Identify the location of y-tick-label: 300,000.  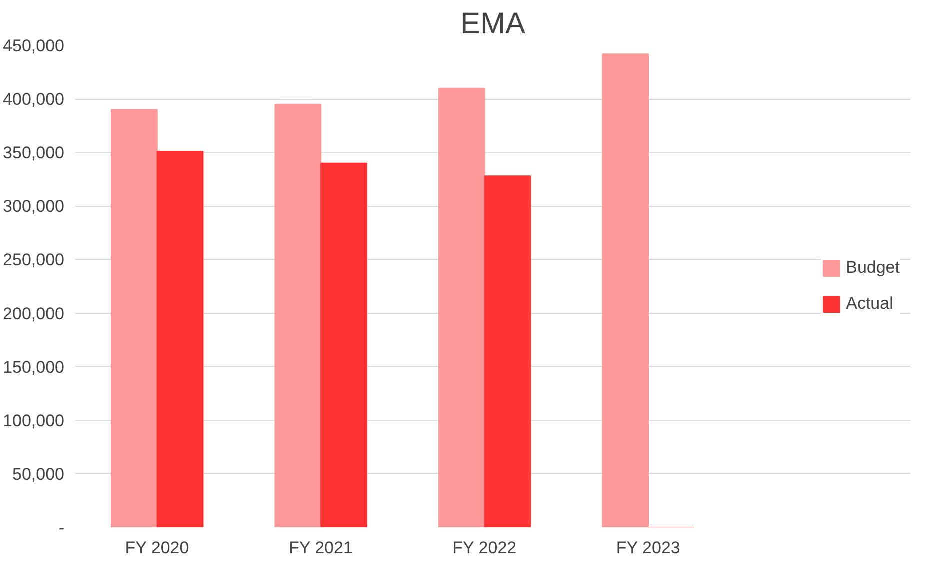
(33, 206).